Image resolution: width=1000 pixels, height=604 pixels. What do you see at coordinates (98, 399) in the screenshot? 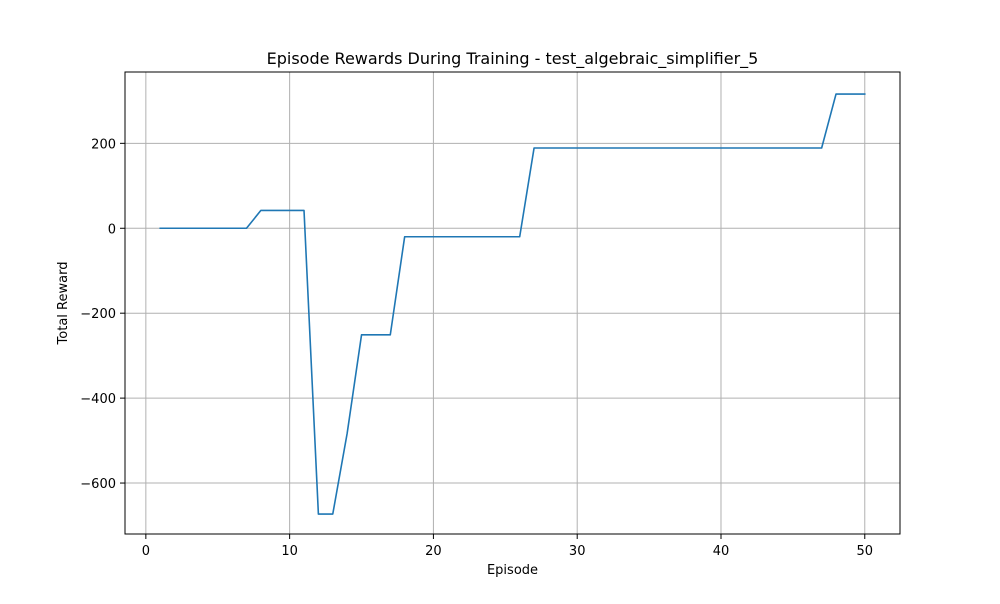
I see `y-tick-label: −400` at bounding box center [98, 399].